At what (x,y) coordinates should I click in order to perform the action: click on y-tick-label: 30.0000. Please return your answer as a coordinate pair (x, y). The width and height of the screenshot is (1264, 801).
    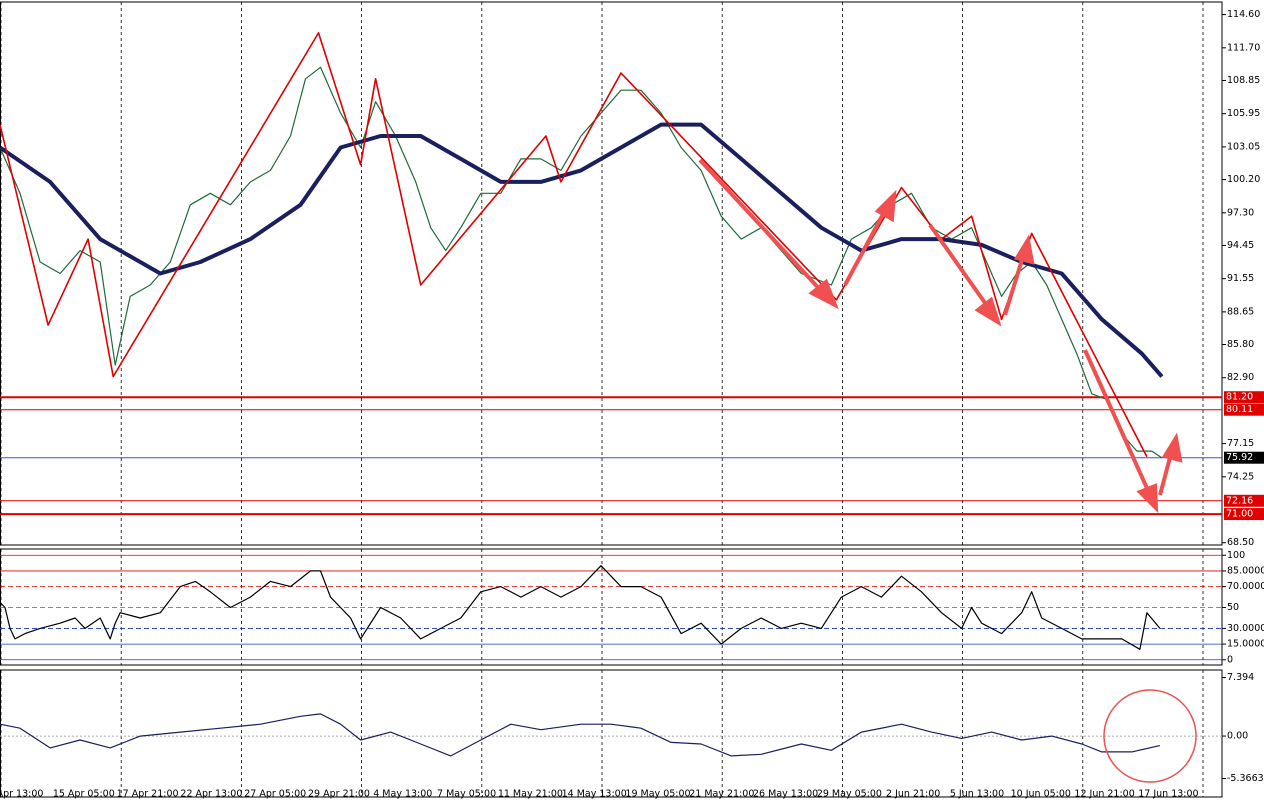
    Looking at the image, I should click on (1245, 628).